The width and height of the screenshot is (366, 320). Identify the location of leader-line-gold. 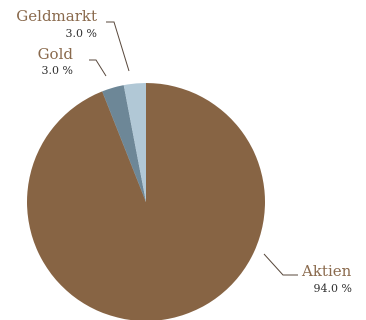
(98, 68).